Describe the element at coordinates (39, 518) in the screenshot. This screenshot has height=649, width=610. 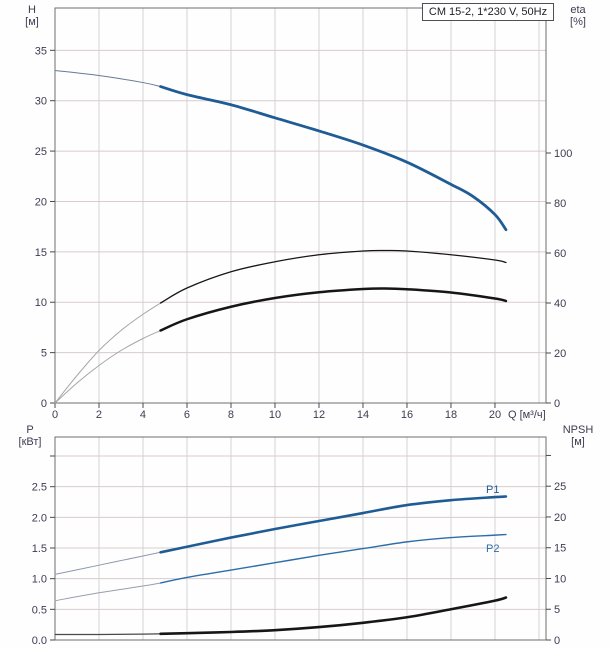
I see `left-axis-tick-label: 2.0` at that location.